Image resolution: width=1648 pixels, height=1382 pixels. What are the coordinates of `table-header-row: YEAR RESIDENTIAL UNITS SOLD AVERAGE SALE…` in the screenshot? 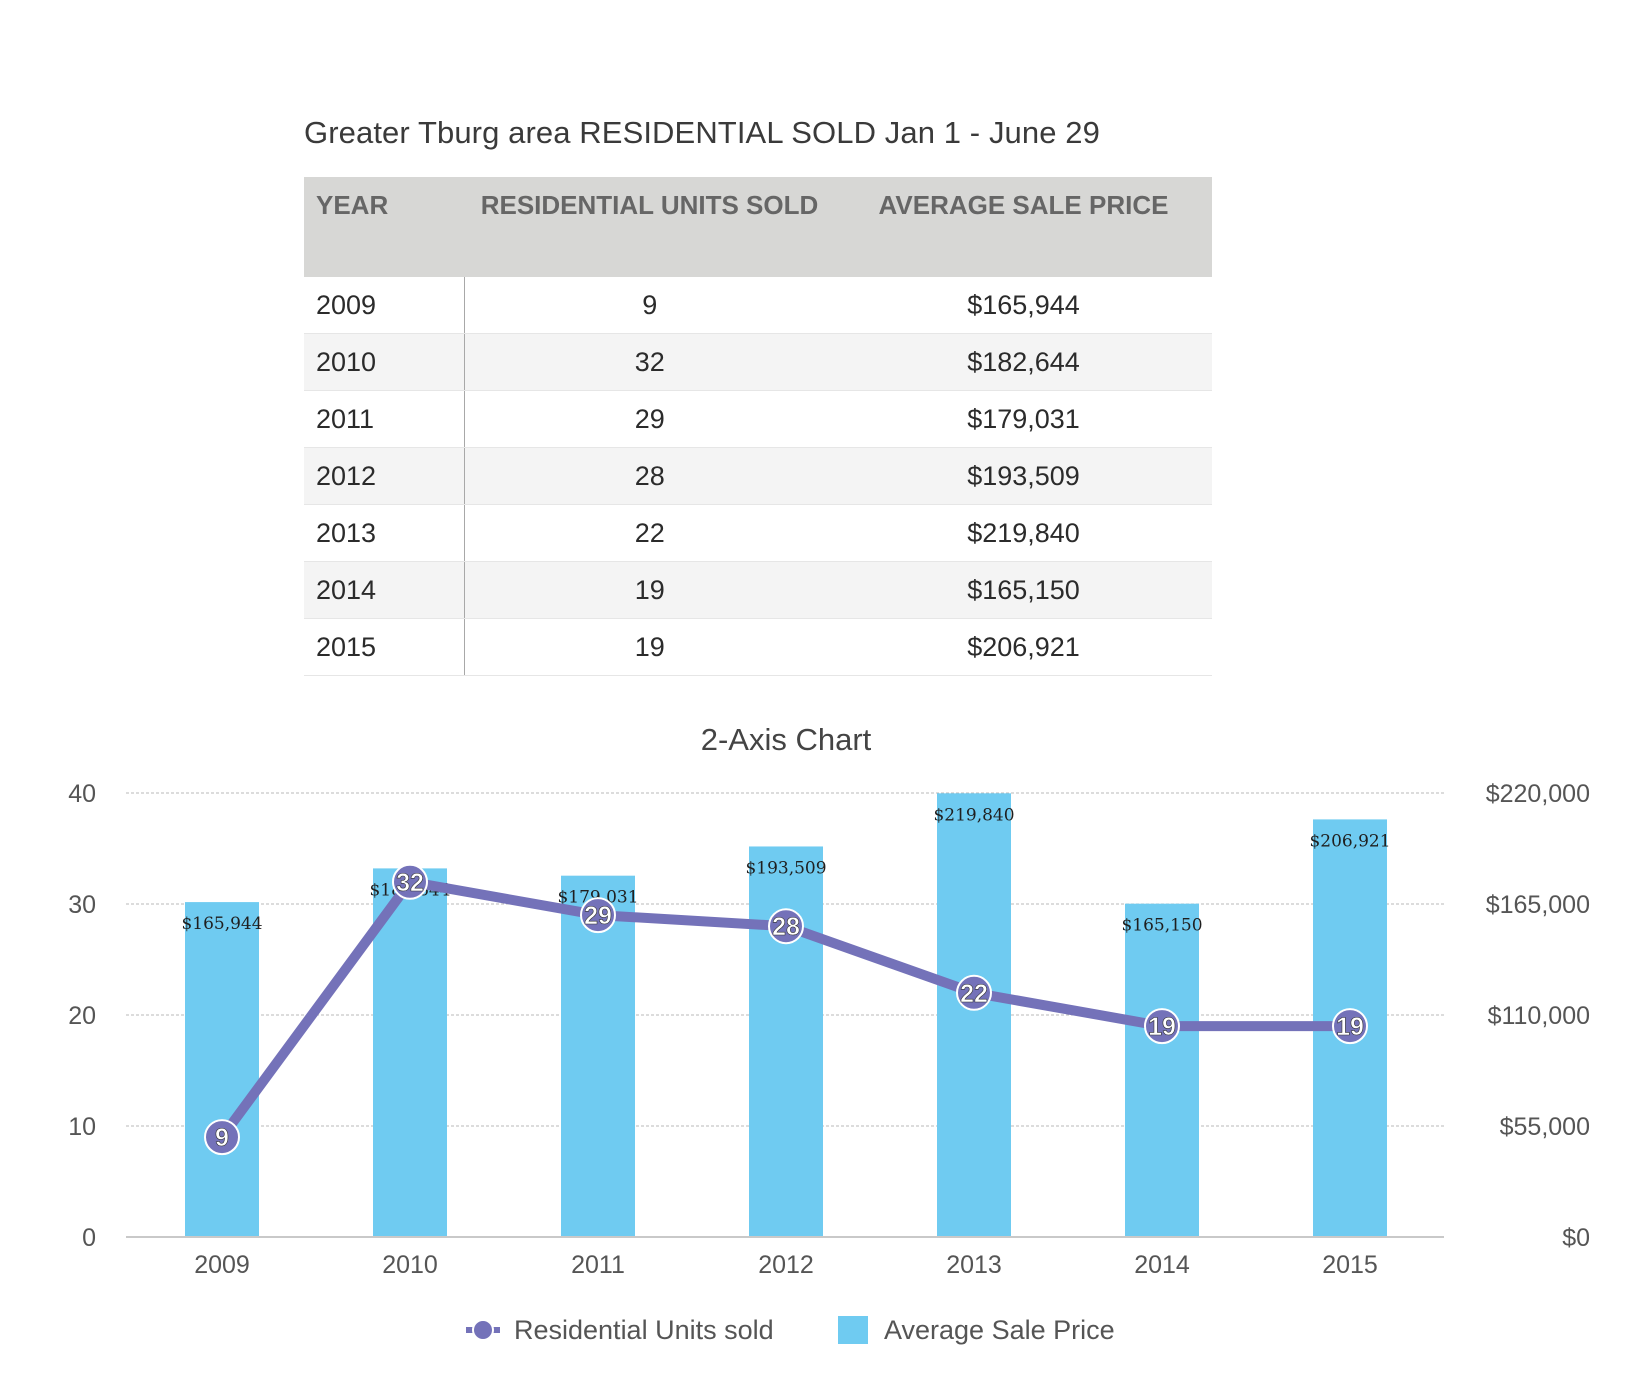 It's located at (758, 227).